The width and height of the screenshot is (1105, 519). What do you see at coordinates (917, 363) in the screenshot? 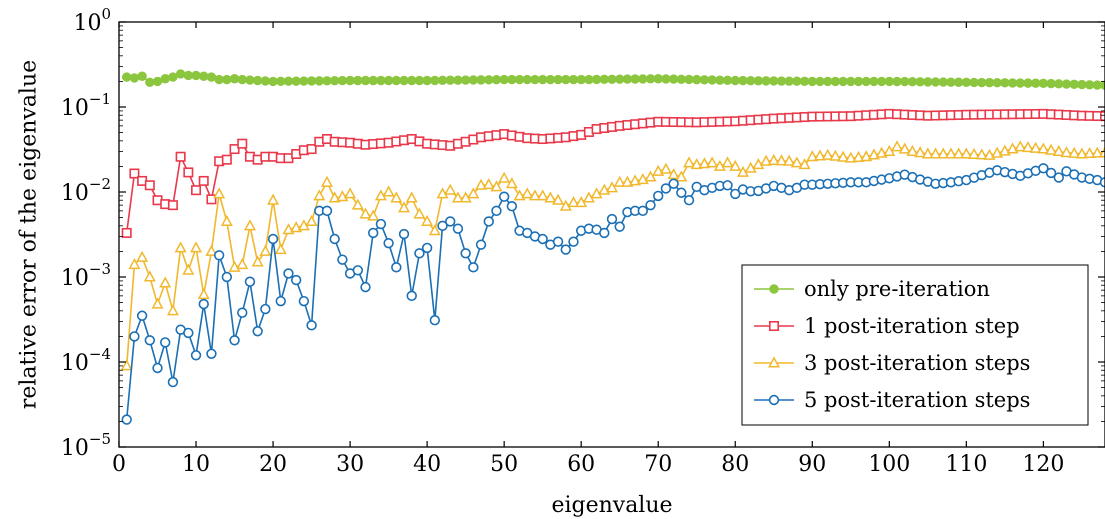
I see `legend-label: 3 post-iteration steps` at bounding box center [917, 363].